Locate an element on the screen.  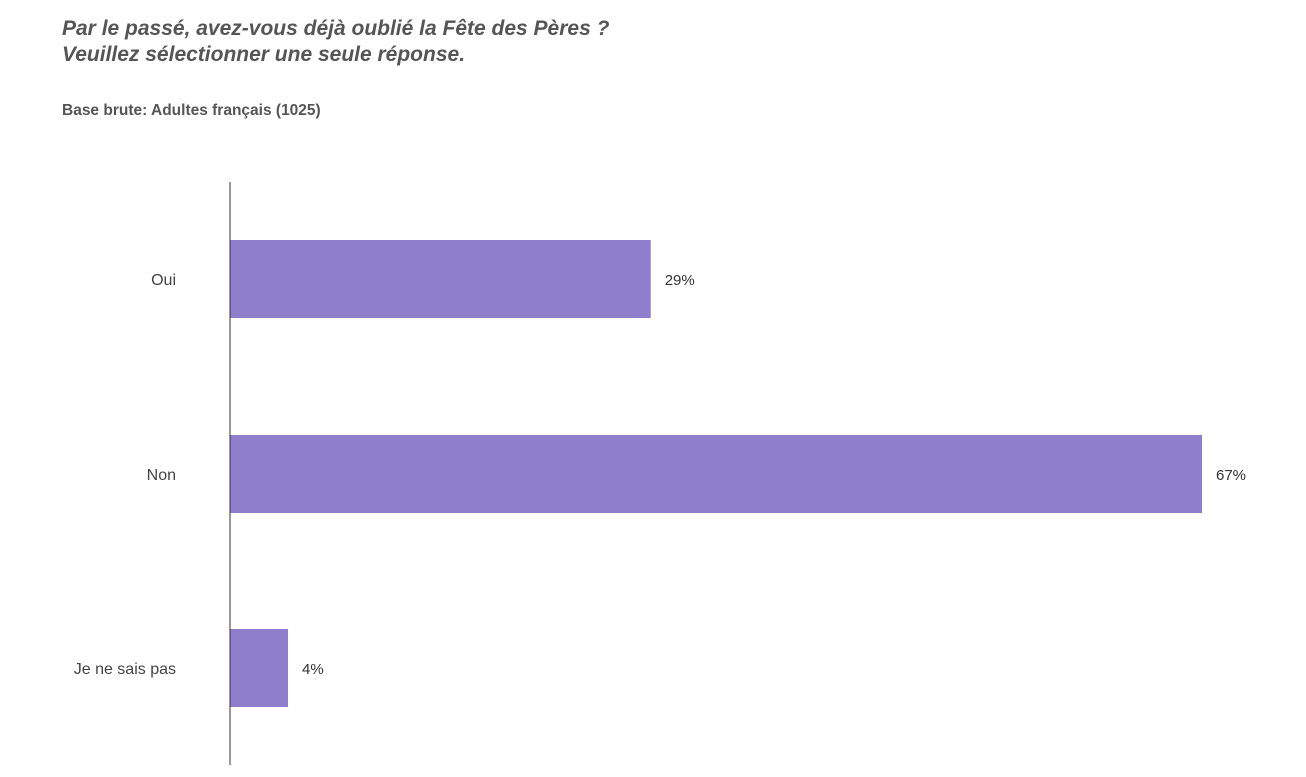
category-label-1: Non is located at coordinates (161, 475).